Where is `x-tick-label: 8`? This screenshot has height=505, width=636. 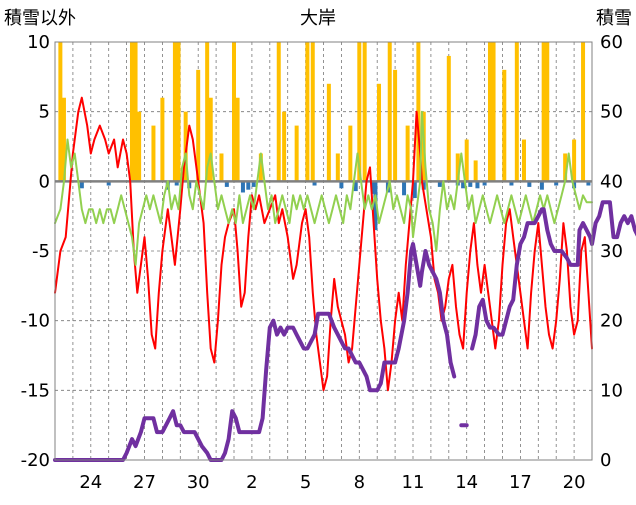
x-tick-label: 8 is located at coordinates (359, 482).